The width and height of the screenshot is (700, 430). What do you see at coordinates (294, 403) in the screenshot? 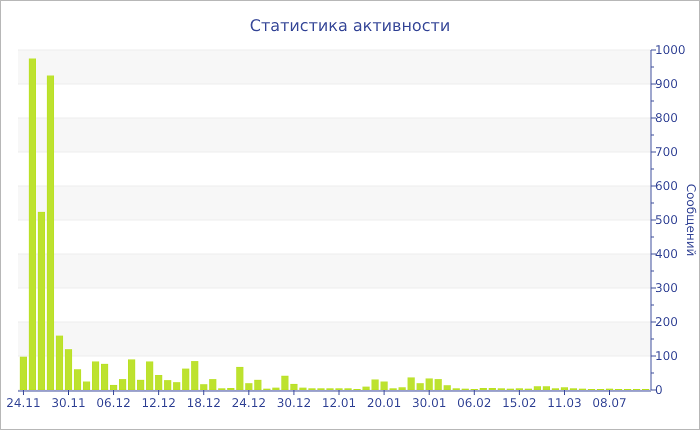
I see `x-tick-label: 30.12` at bounding box center [294, 403].